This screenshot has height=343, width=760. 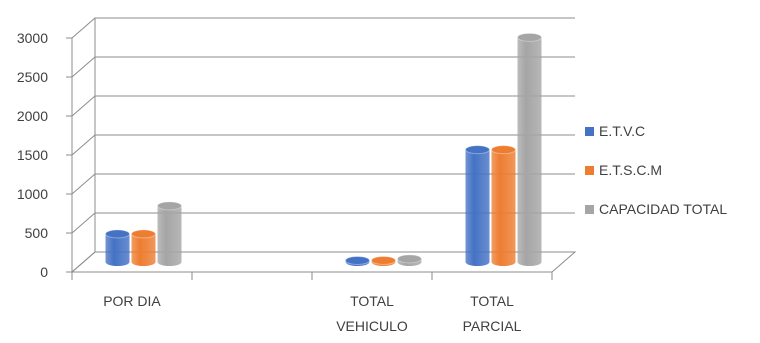 What do you see at coordinates (32, 116) in the screenshot?
I see `y-tick-label: 2000` at bounding box center [32, 116].